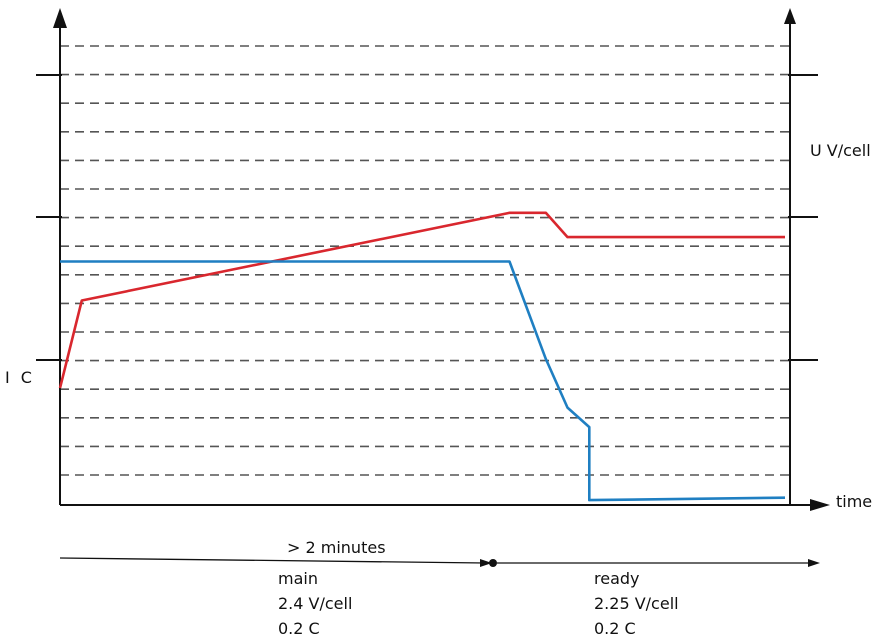  Describe the element at coordinates (18, 377) in the screenshot. I see `current-axis-label: I C` at that location.